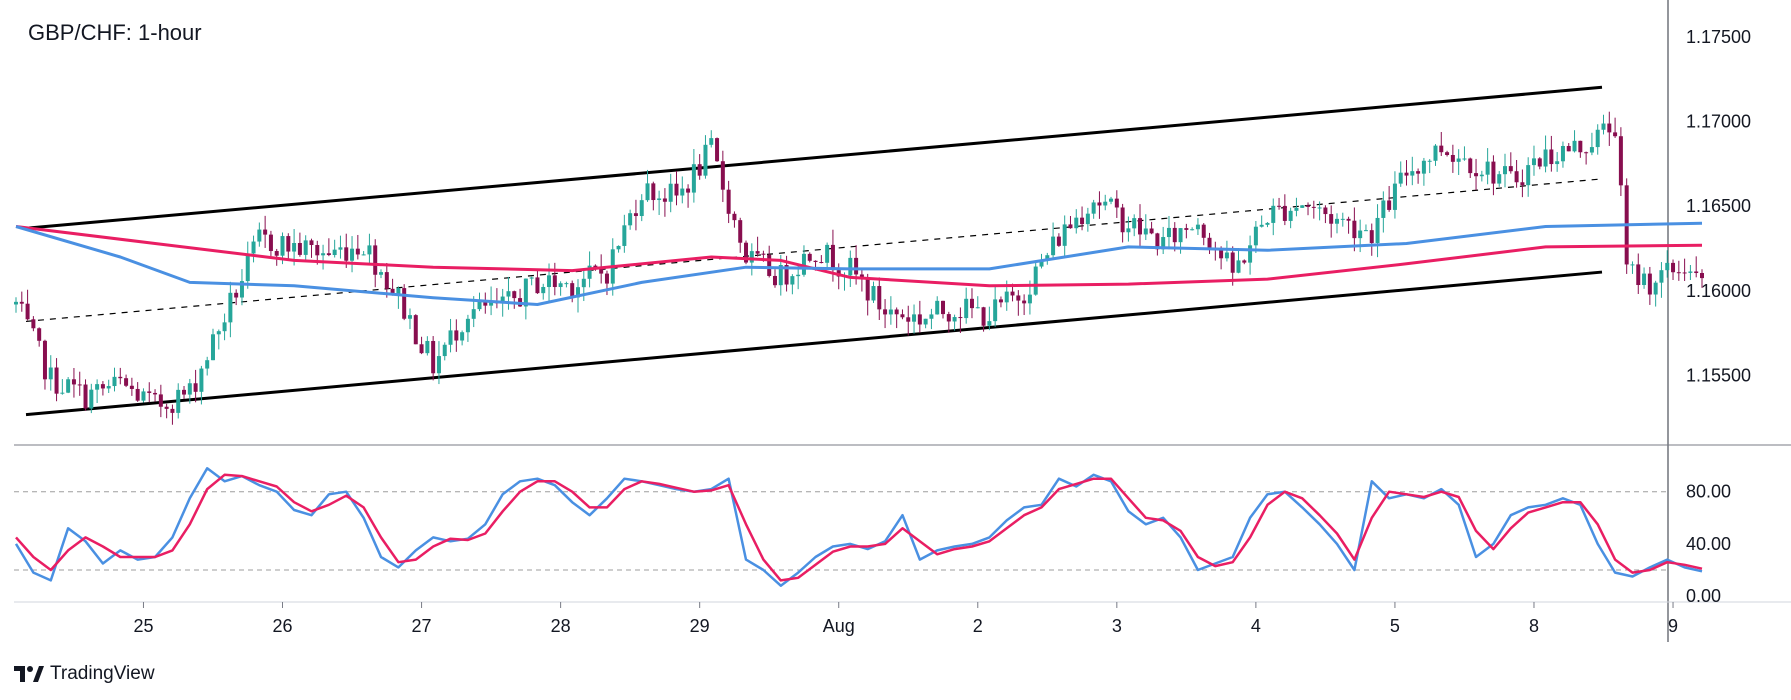 The image size is (1791, 700). I want to click on time-axis-label: 4, so click(1256, 626).